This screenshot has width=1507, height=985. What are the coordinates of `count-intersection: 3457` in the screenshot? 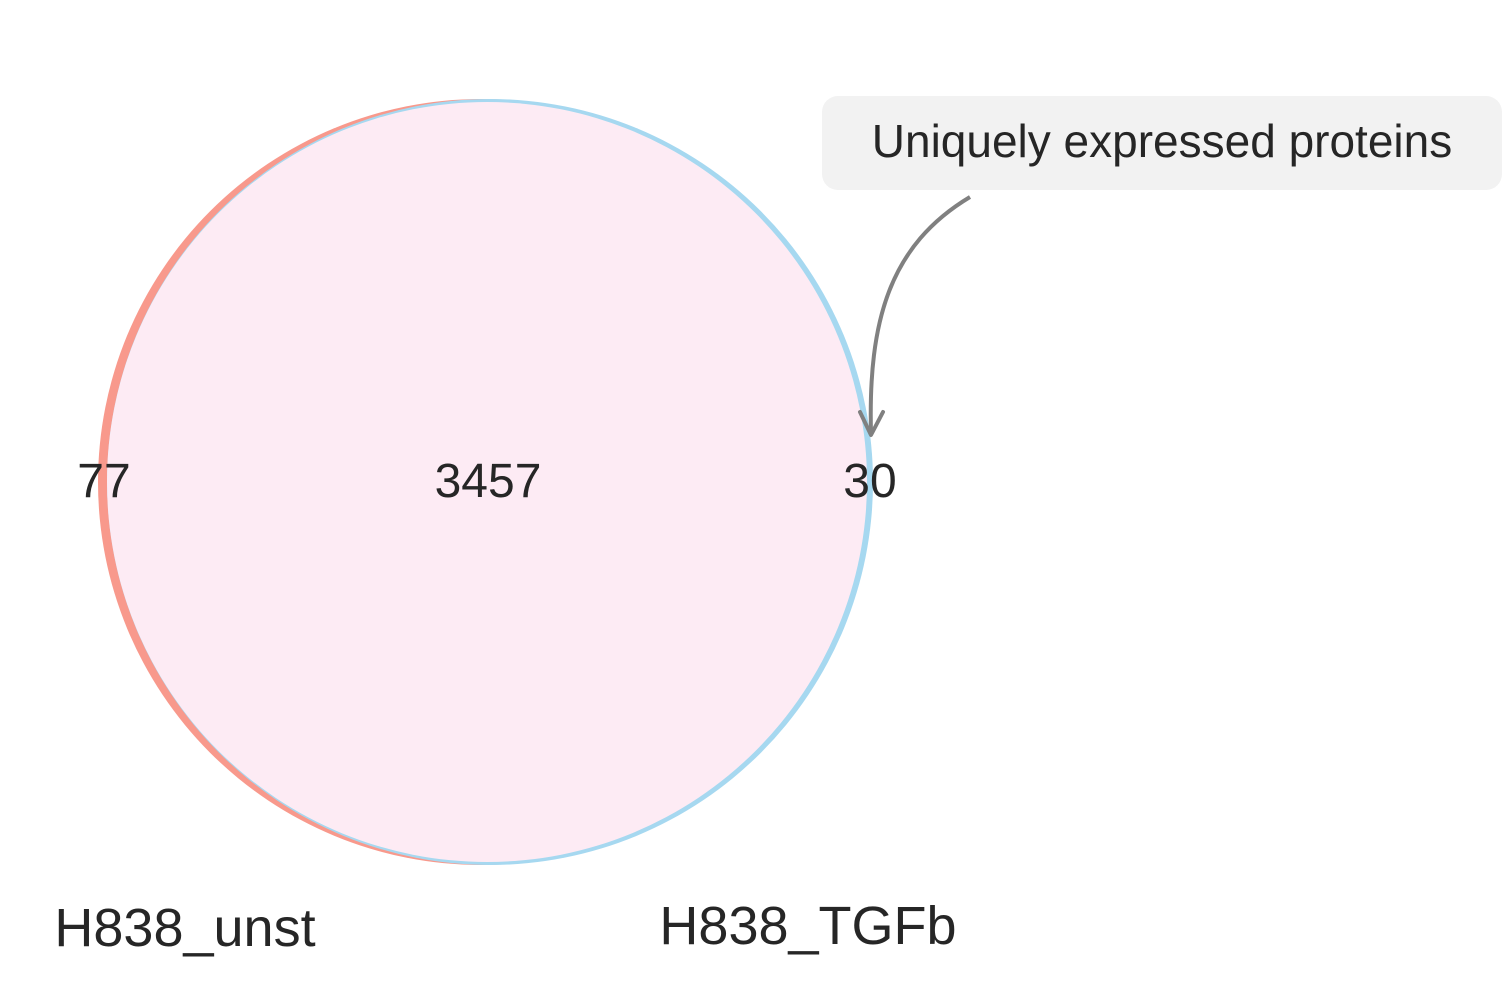 It's located at (488, 481).